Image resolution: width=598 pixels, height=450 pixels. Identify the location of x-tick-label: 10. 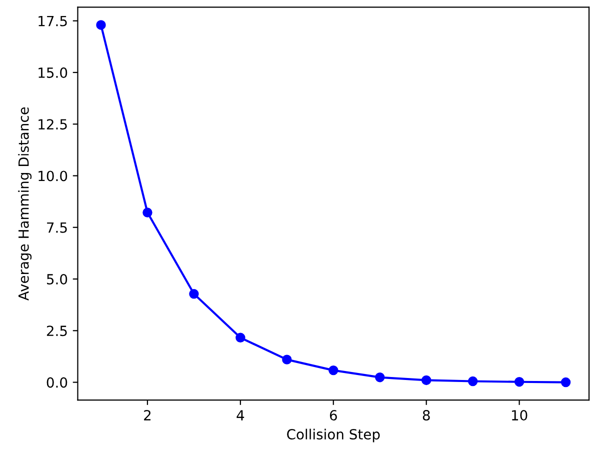
(520, 415).